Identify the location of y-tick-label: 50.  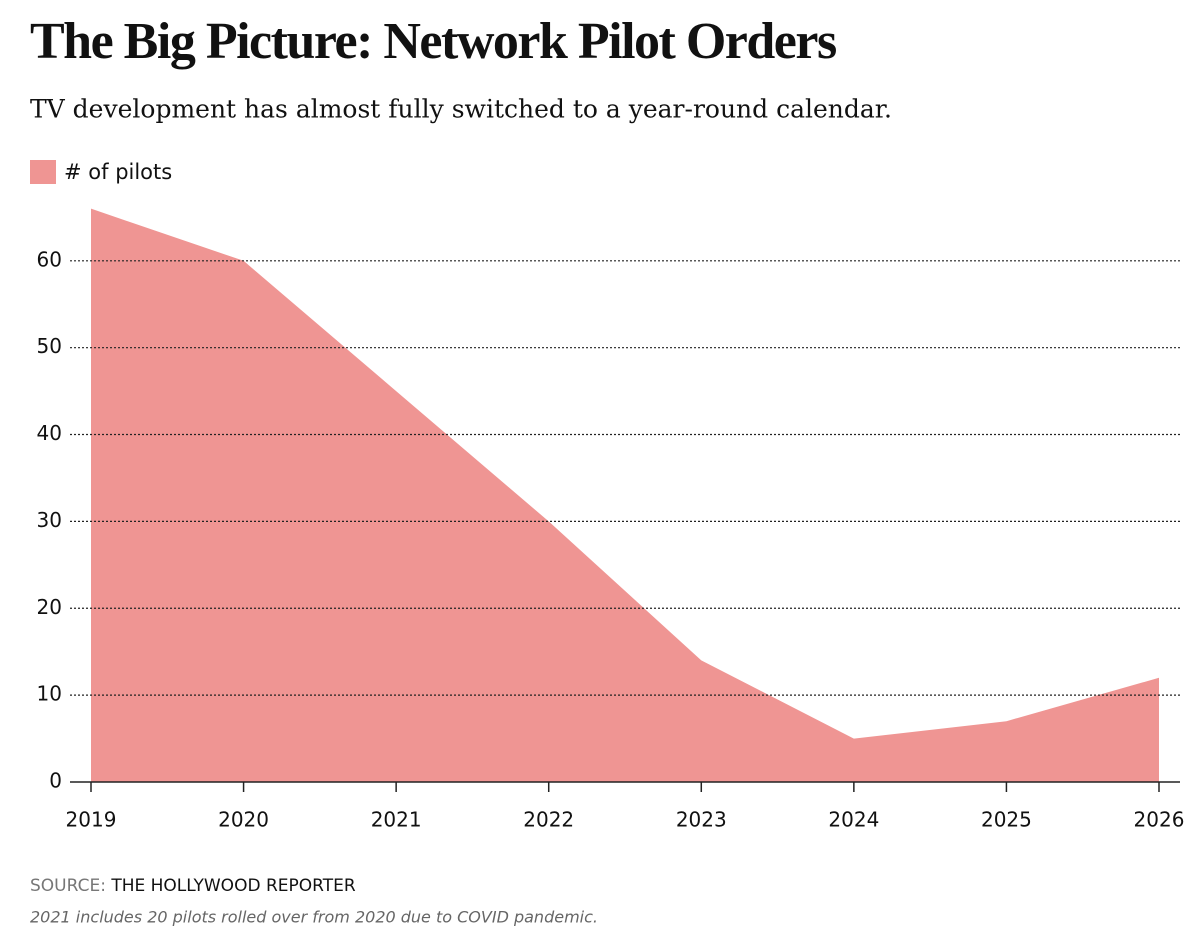
(49, 346).